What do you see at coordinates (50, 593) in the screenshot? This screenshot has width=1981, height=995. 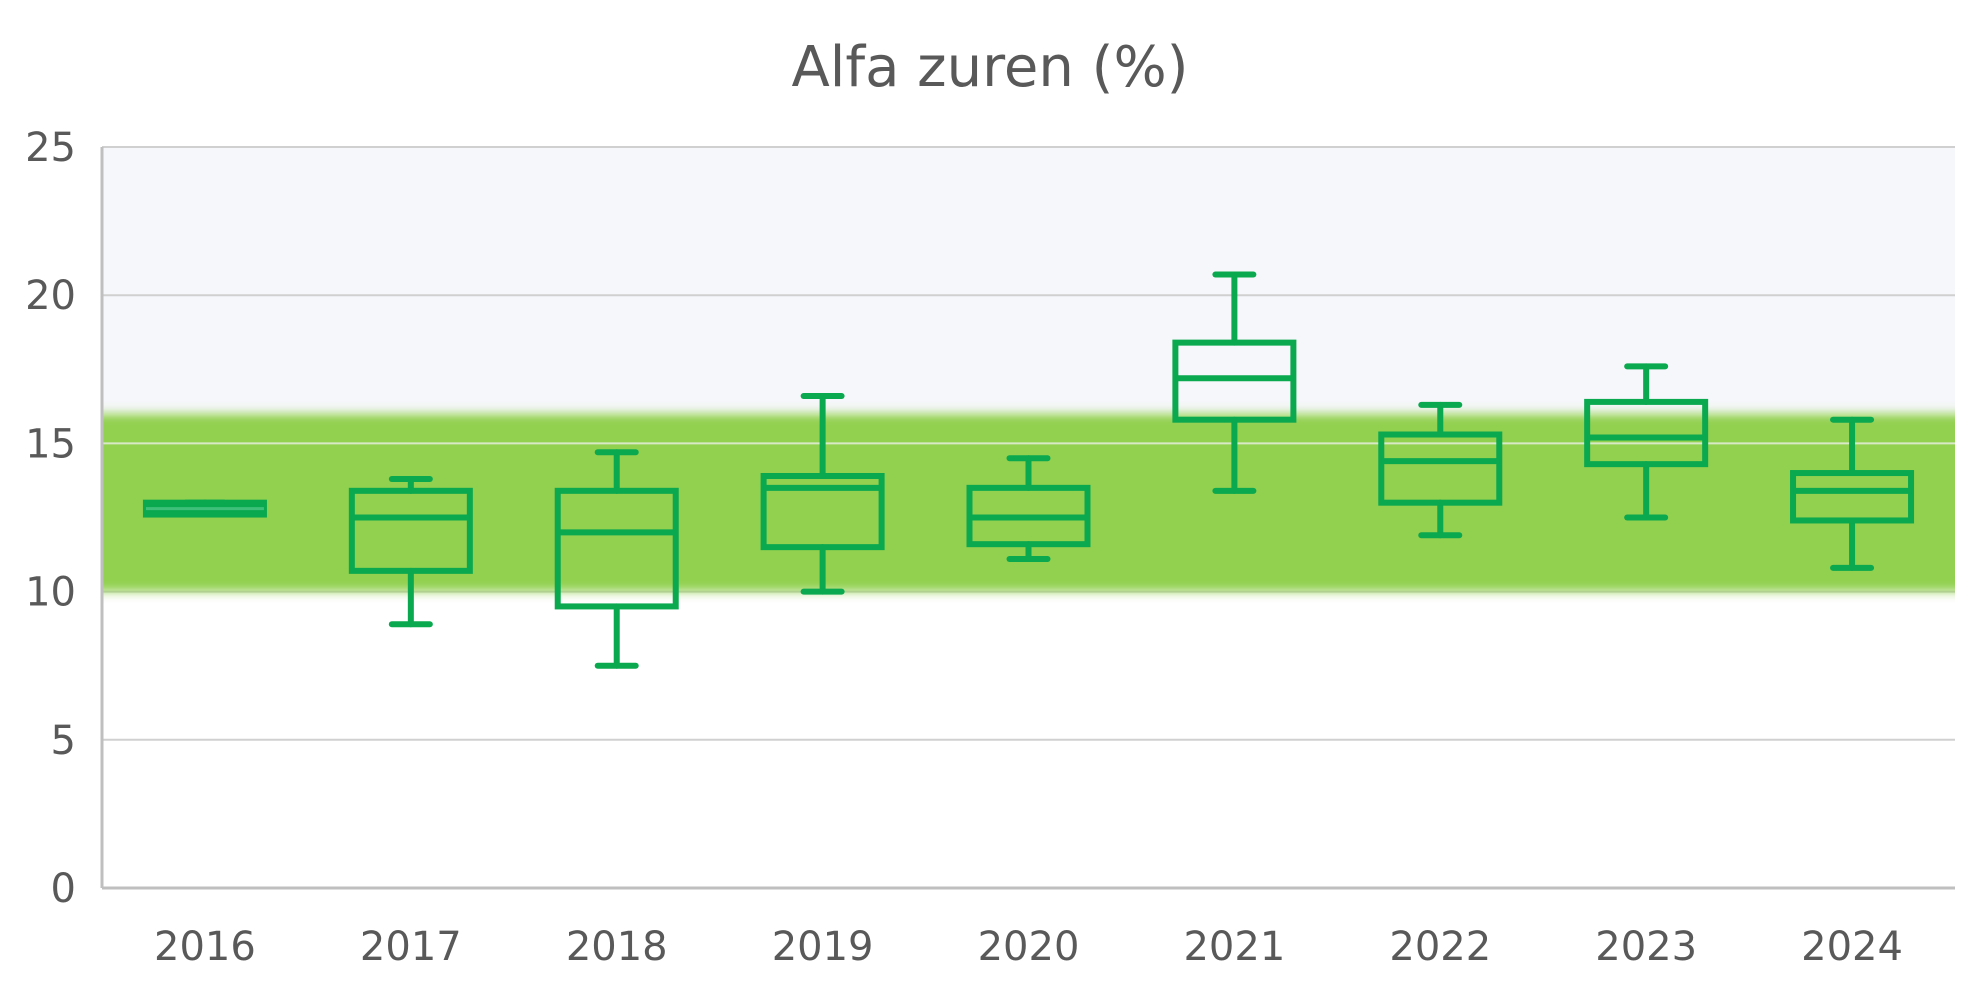 I see `y-tick-label: 10` at bounding box center [50, 593].